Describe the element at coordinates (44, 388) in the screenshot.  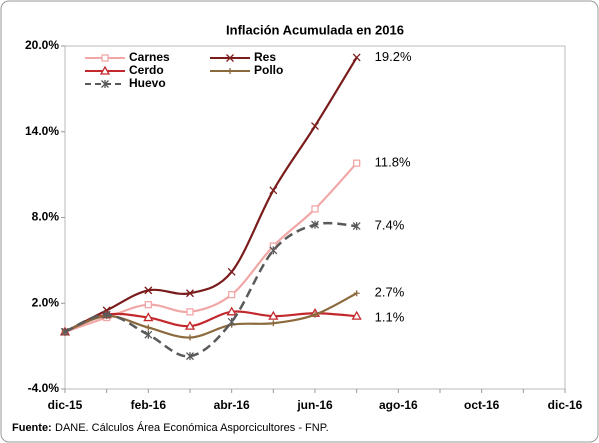
I see `y-tick-label: -4.0%` at that location.